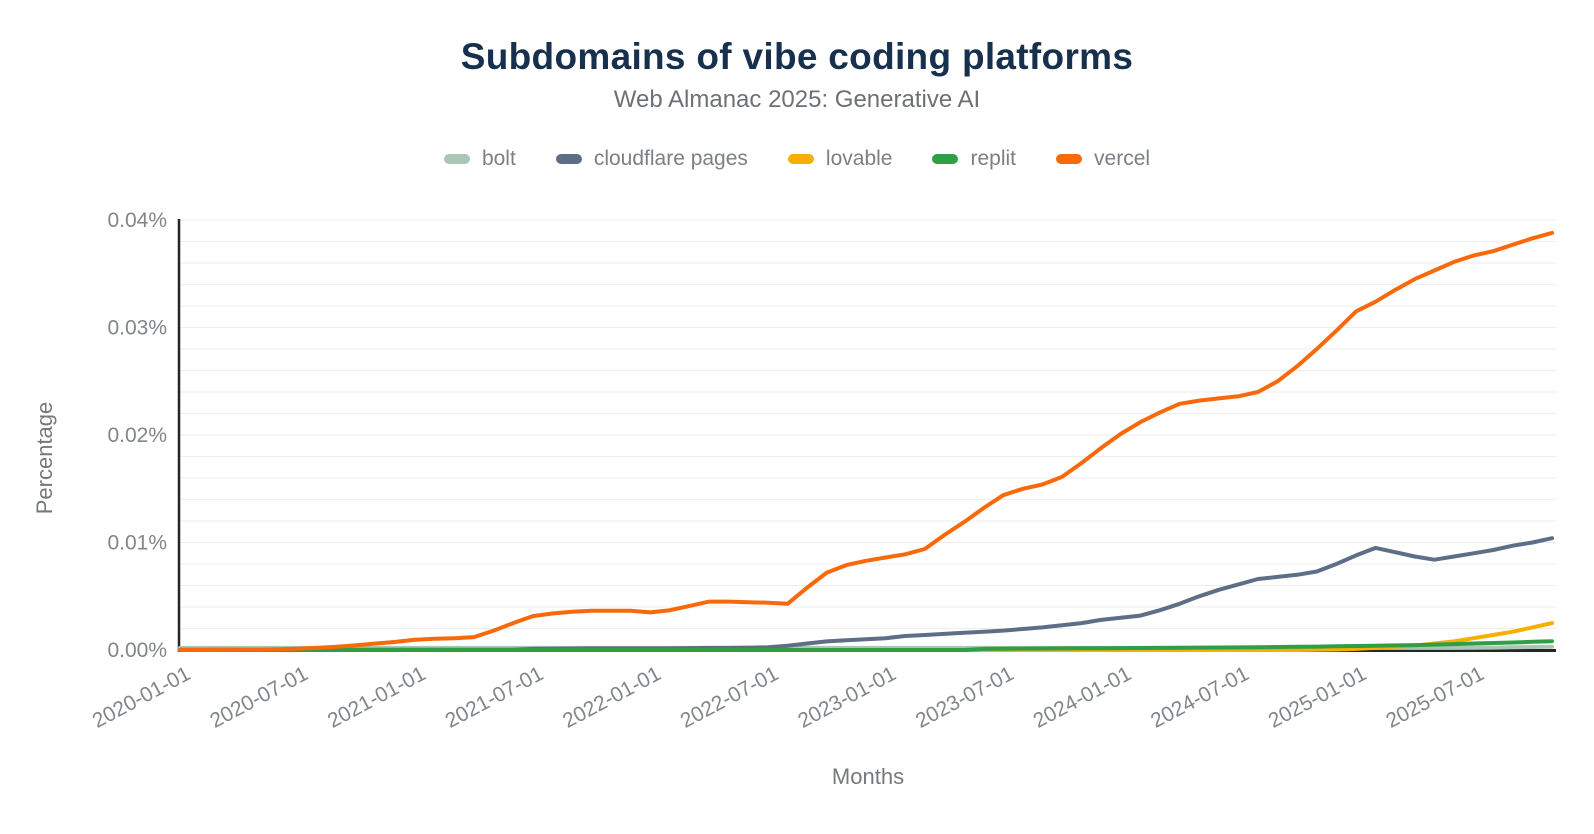 The width and height of the screenshot is (1594, 834). What do you see at coordinates (797, 99) in the screenshot?
I see `chart-subtitle: Web Almanac 2025: Generative AI` at bounding box center [797, 99].